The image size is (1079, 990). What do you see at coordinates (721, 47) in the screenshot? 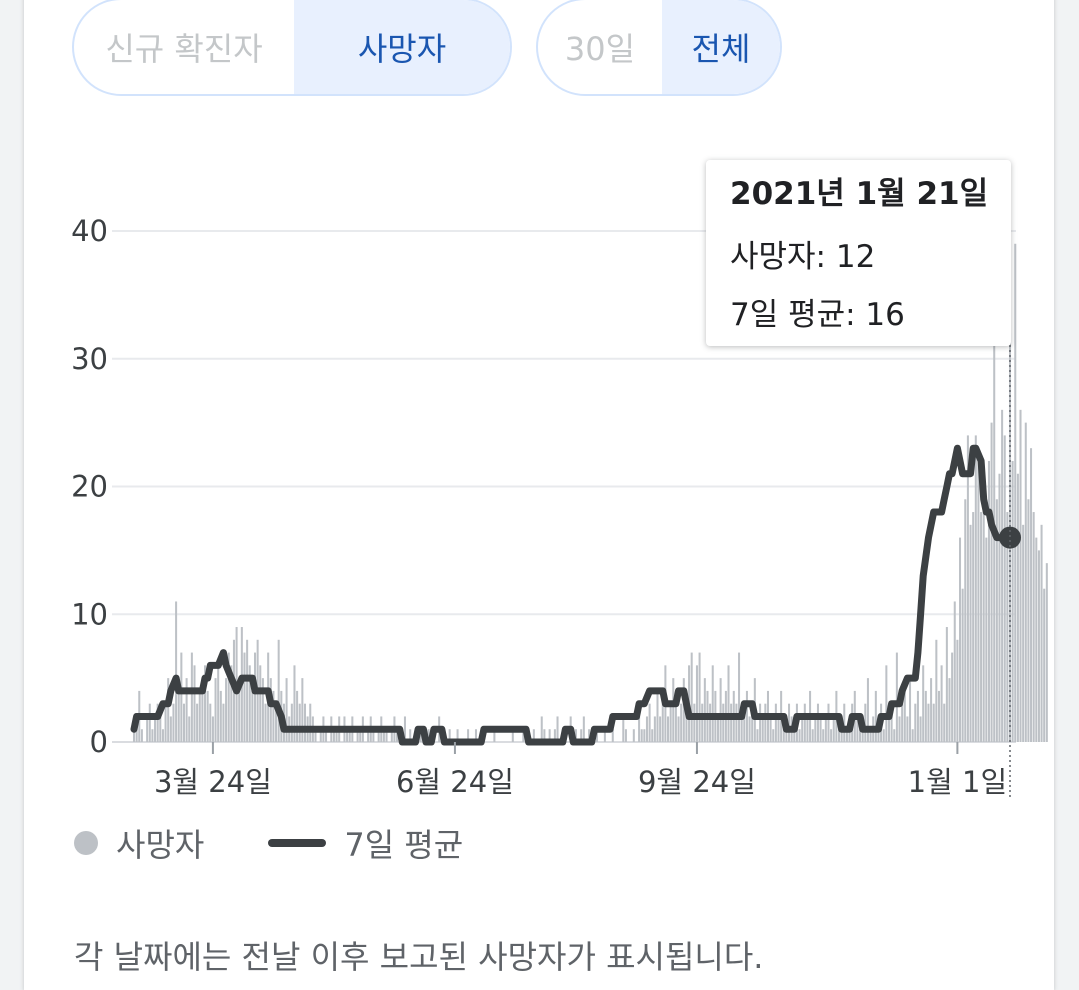
I see `toggle-all: 전체` at bounding box center [721, 47].